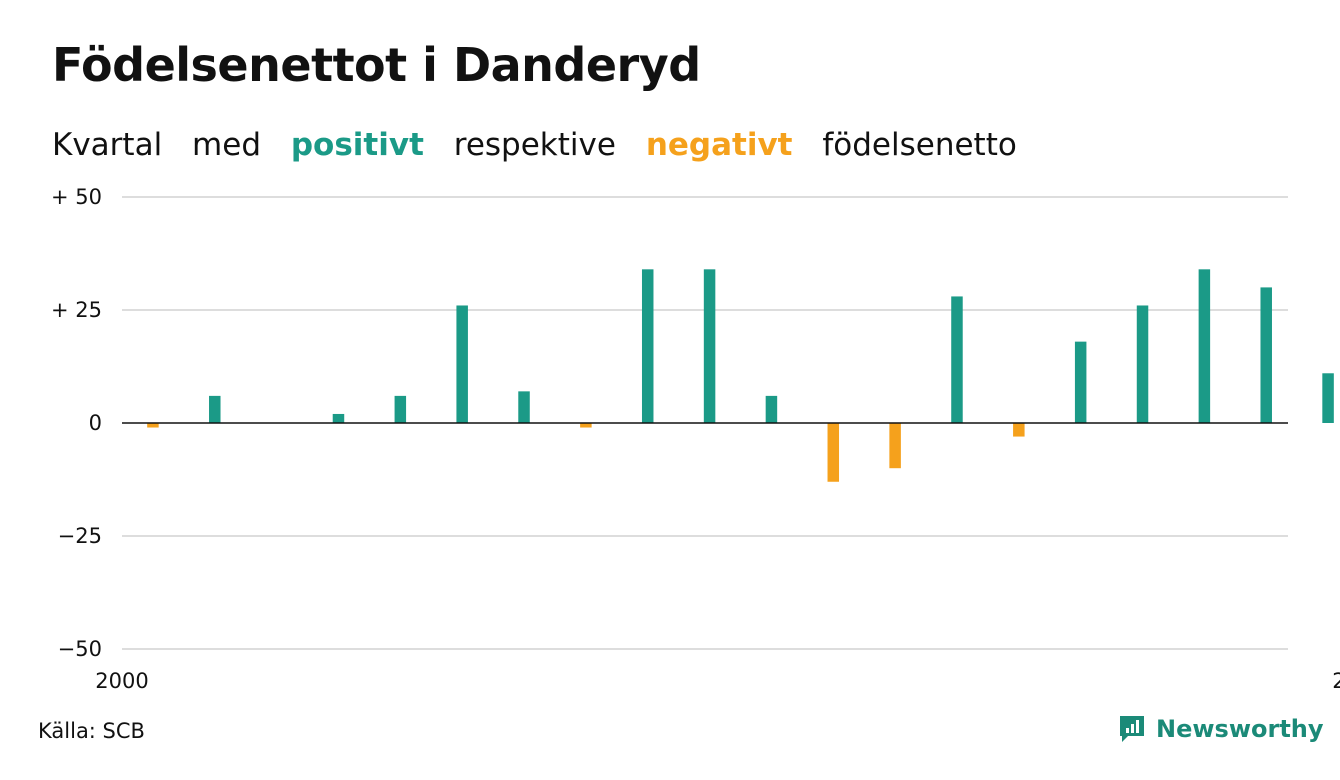  Describe the element at coordinates (719, 145) in the screenshot. I see `subtitle-negative-label: negativt` at that location.